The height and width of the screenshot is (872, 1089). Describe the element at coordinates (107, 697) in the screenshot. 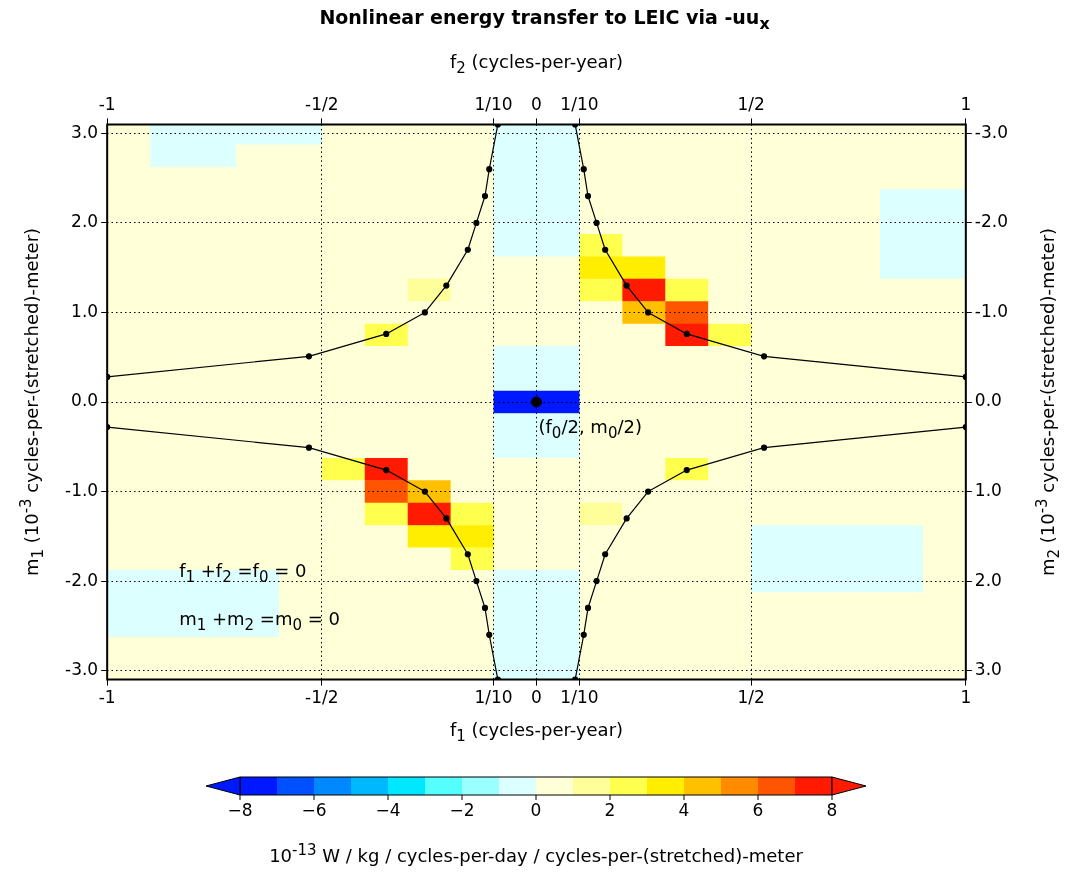

I see `x-tick-label: -1` at that location.